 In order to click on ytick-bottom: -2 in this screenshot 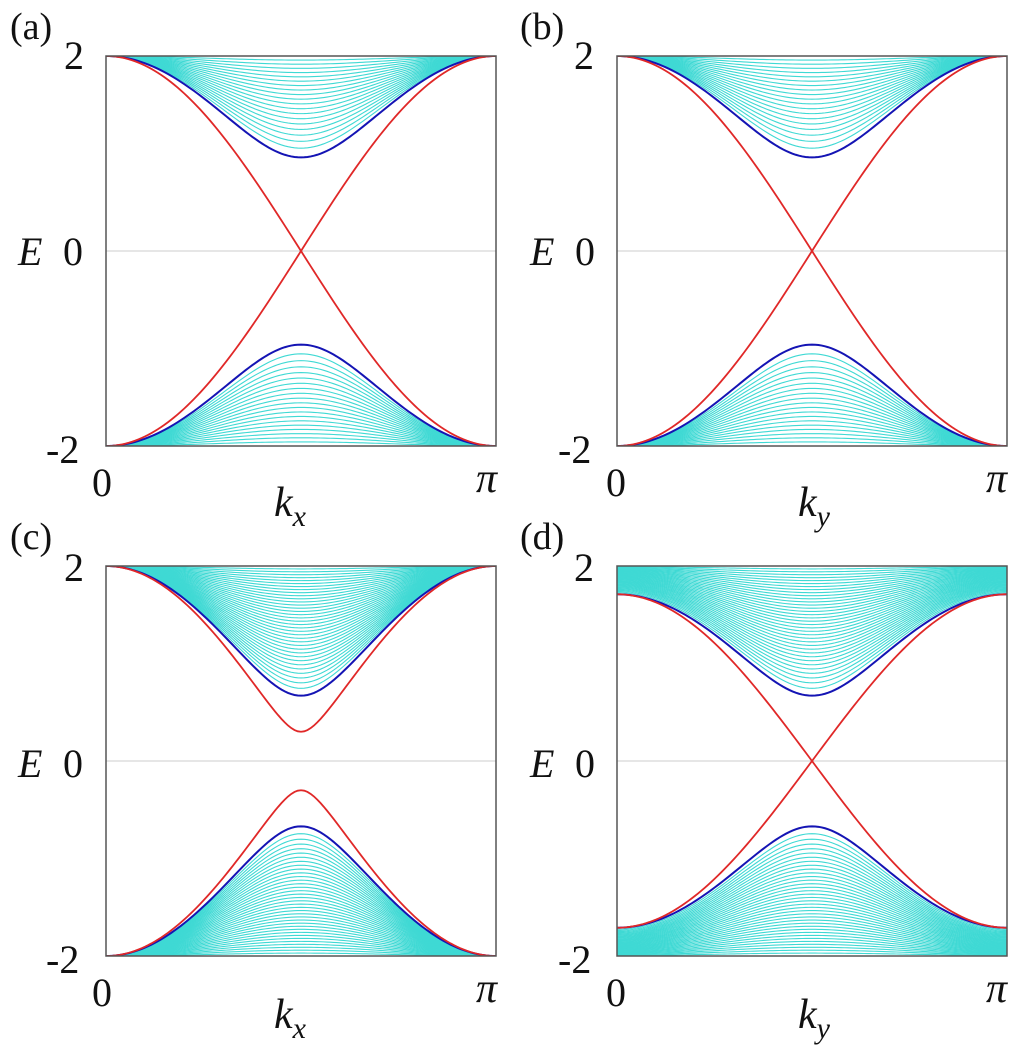, I will do `click(575, 449)`.